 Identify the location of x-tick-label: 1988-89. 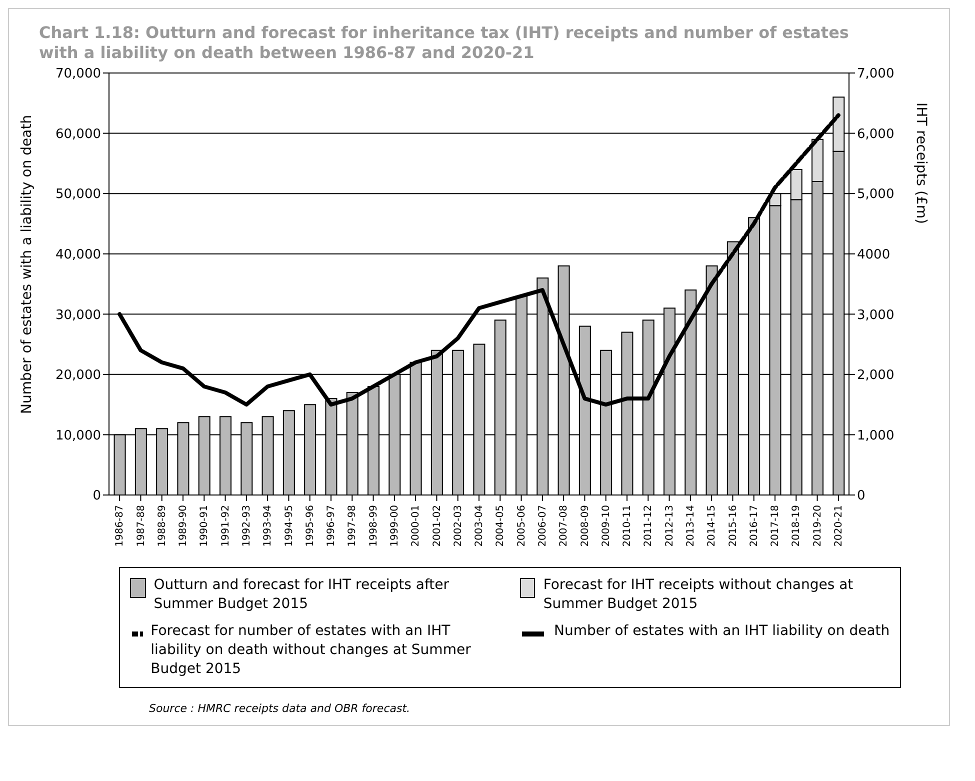
(162, 526).